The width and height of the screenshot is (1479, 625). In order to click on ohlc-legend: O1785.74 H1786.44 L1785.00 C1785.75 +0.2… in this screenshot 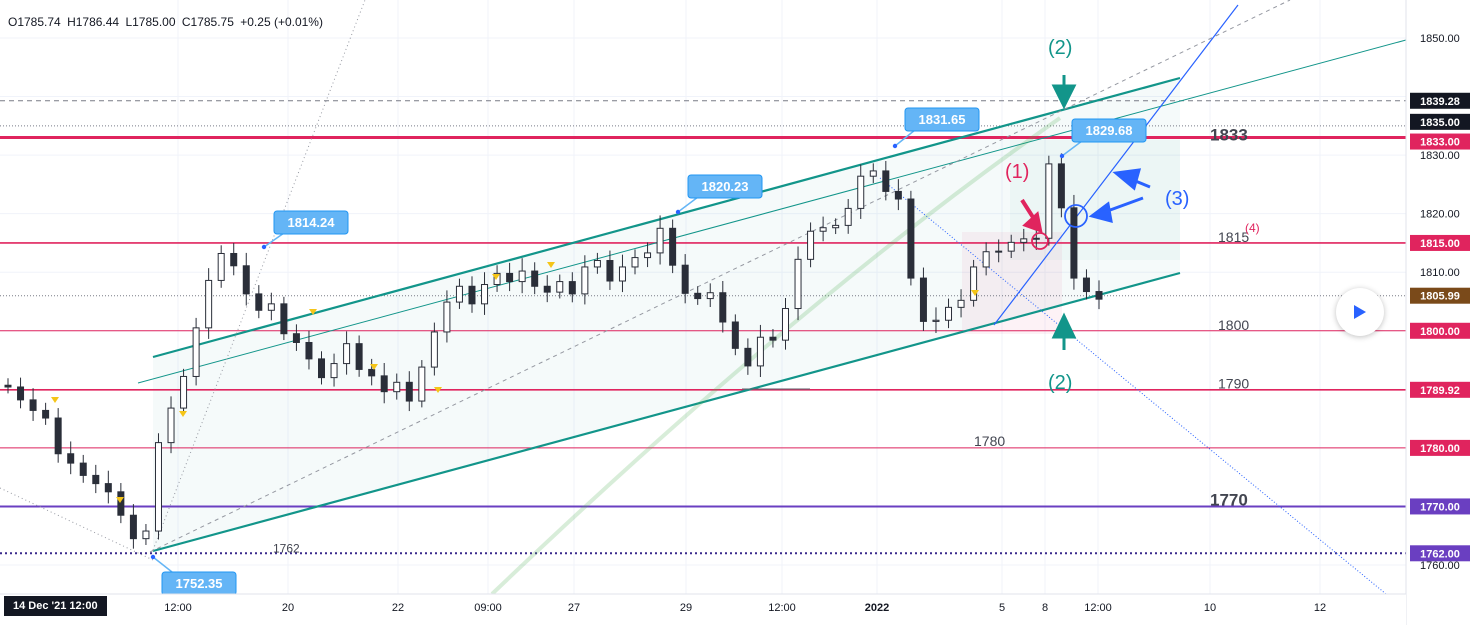, I will do `click(167, 22)`.